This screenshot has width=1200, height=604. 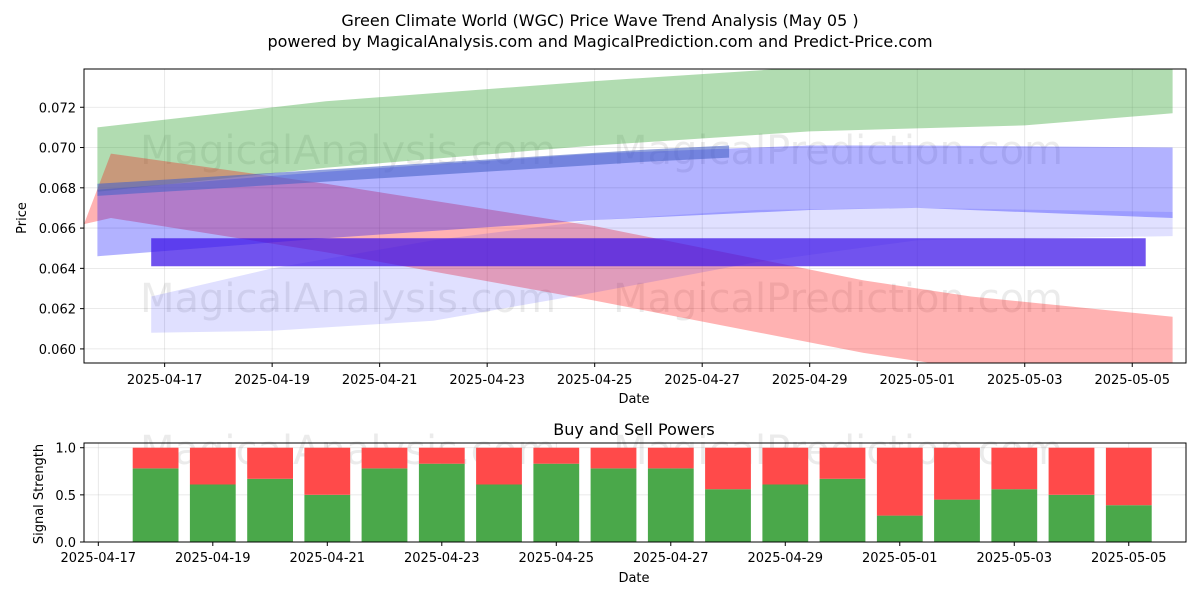 I want to click on top-y-tick-label: 0.072, so click(x=57, y=108).